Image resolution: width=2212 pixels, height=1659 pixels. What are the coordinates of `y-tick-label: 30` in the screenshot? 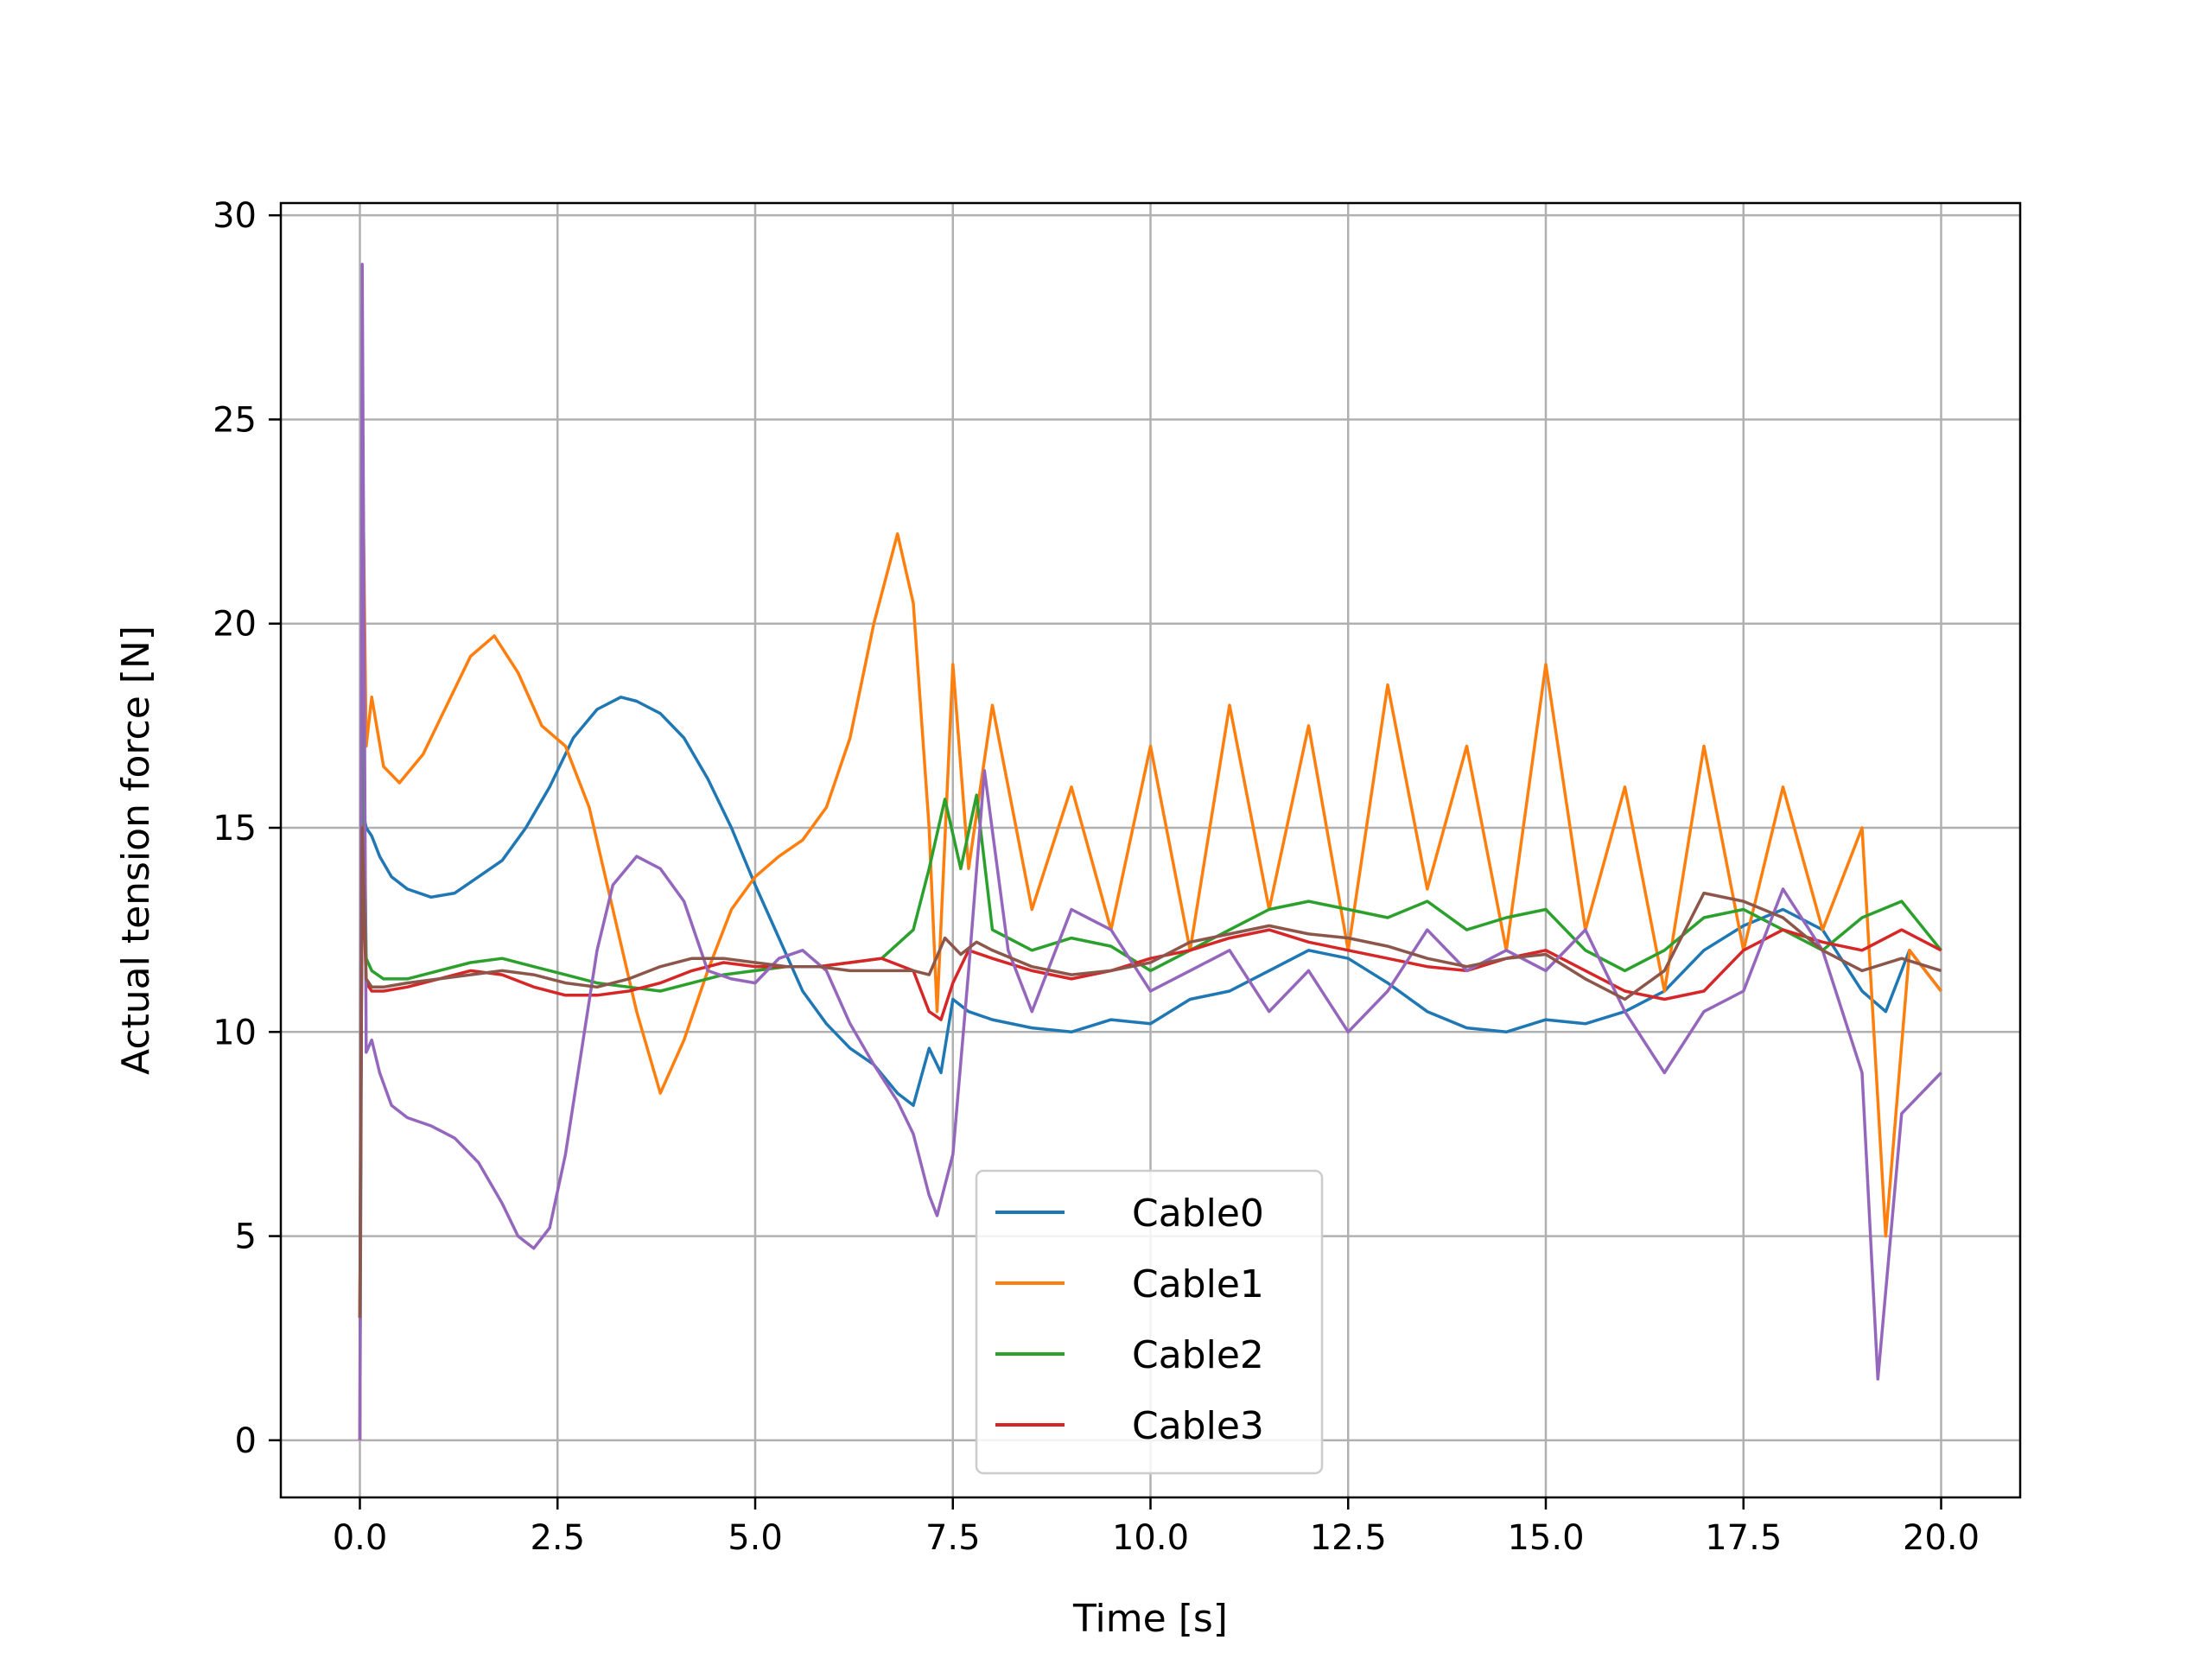 It's located at (235, 216).